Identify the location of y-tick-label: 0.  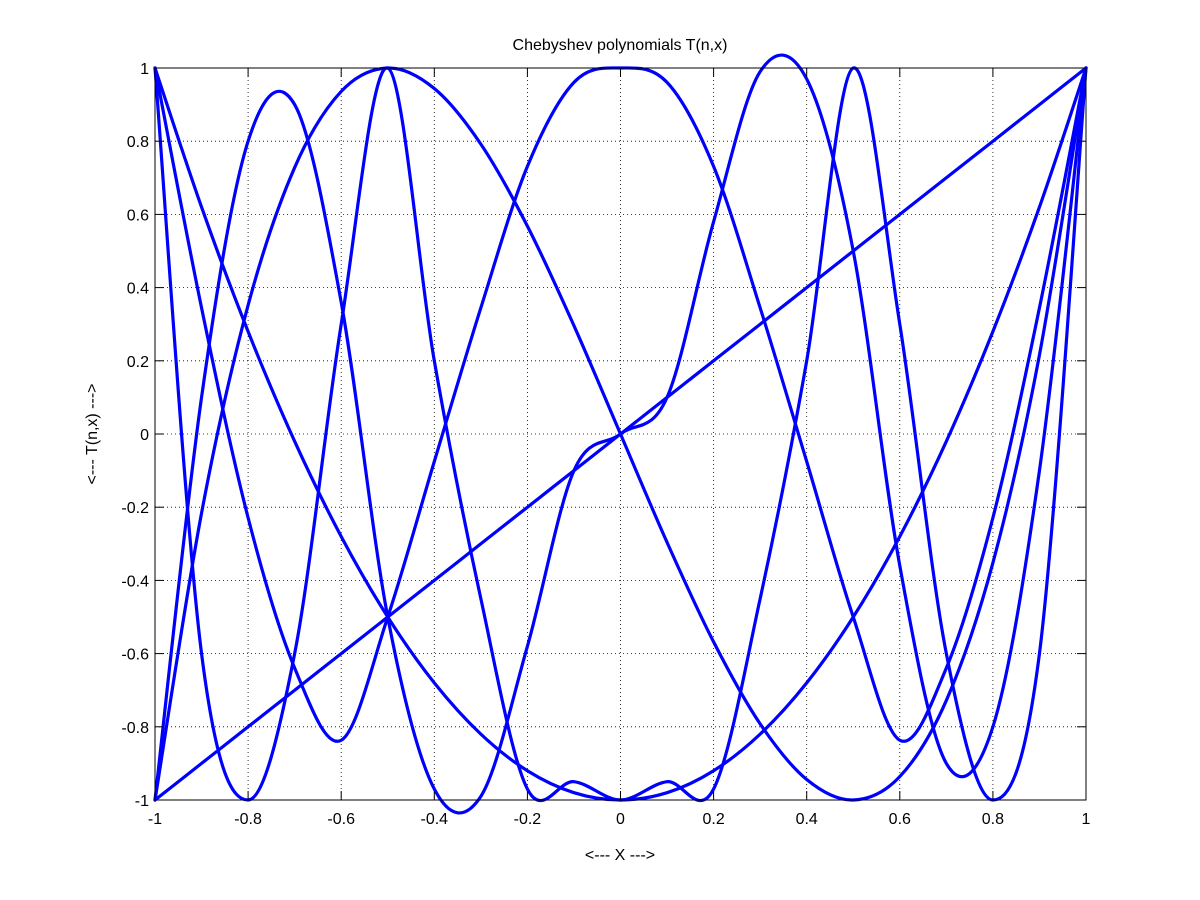
(144, 435).